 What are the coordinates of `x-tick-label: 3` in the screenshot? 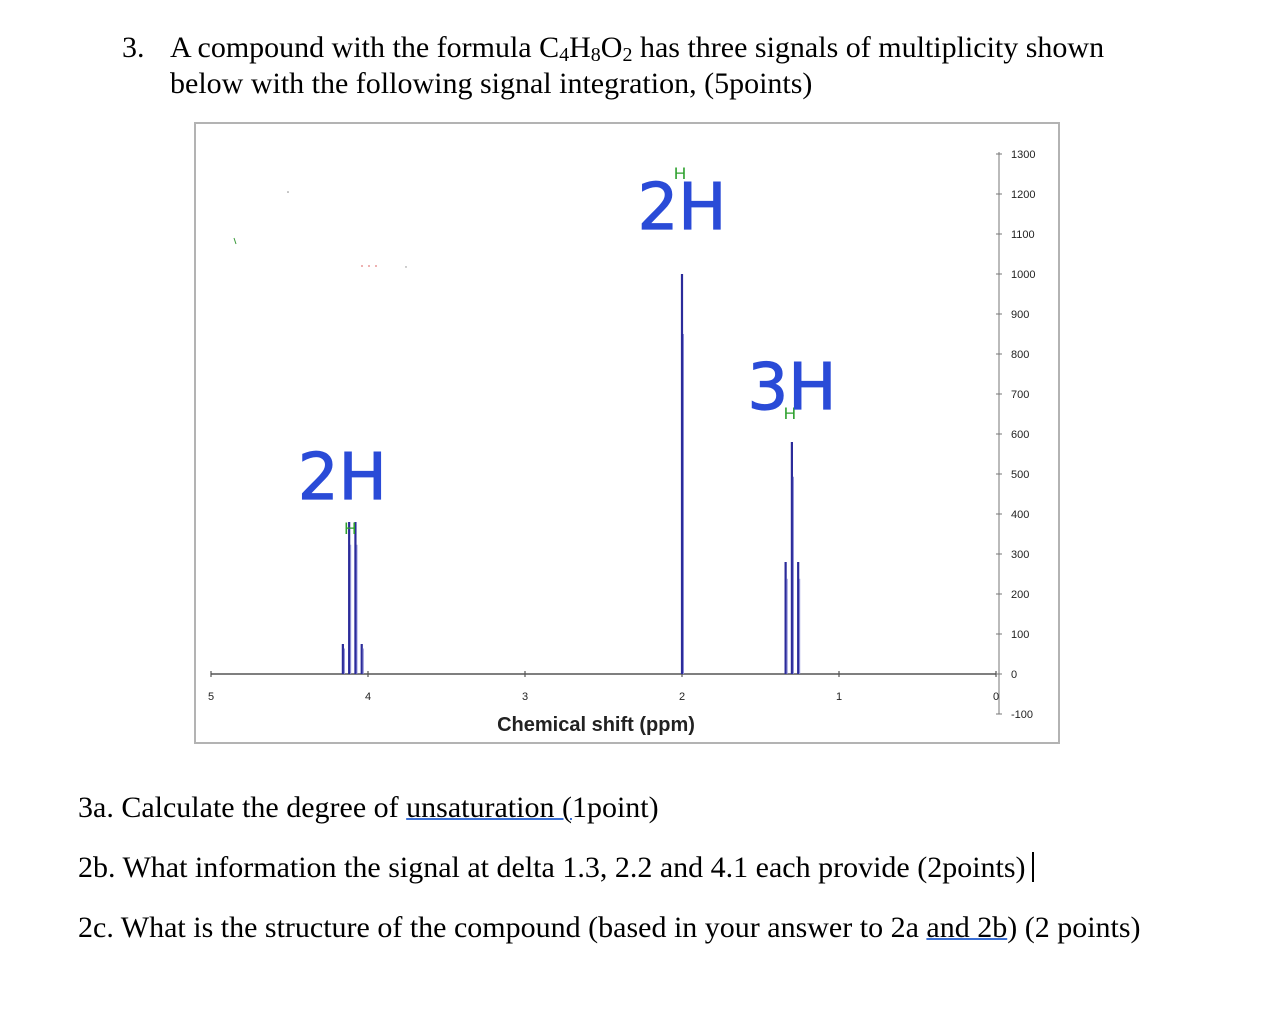 It's located at (525, 697).